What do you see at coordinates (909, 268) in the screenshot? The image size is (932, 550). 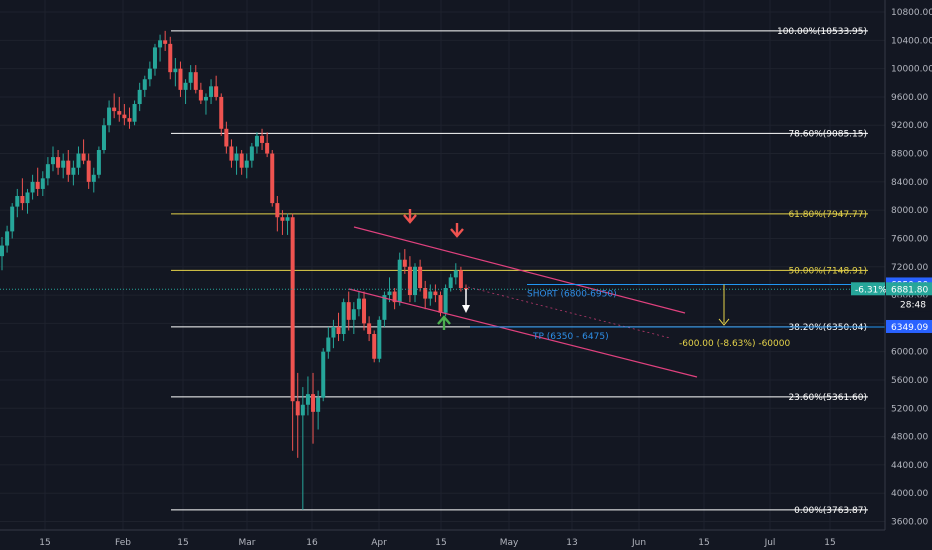 I see `y-tick-label: 7200.00` at bounding box center [909, 268].